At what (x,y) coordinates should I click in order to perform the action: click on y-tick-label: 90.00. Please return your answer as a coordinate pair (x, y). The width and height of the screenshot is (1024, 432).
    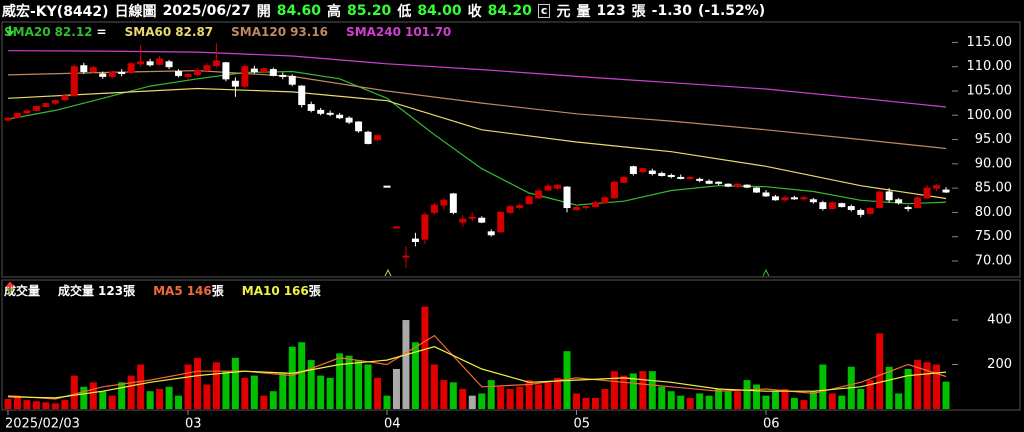
    Looking at the image, I should click on (993, 163).